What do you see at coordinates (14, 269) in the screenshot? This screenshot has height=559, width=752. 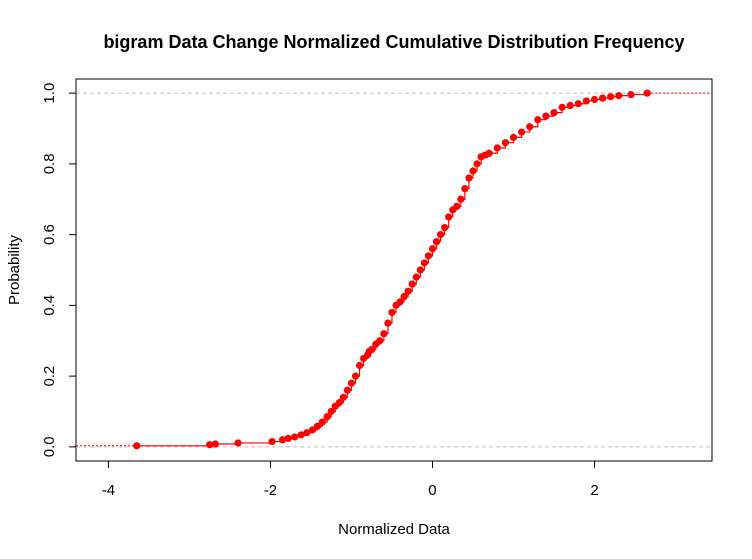 I see `y-axis-label: Probability` at bounding box center [14, 269].